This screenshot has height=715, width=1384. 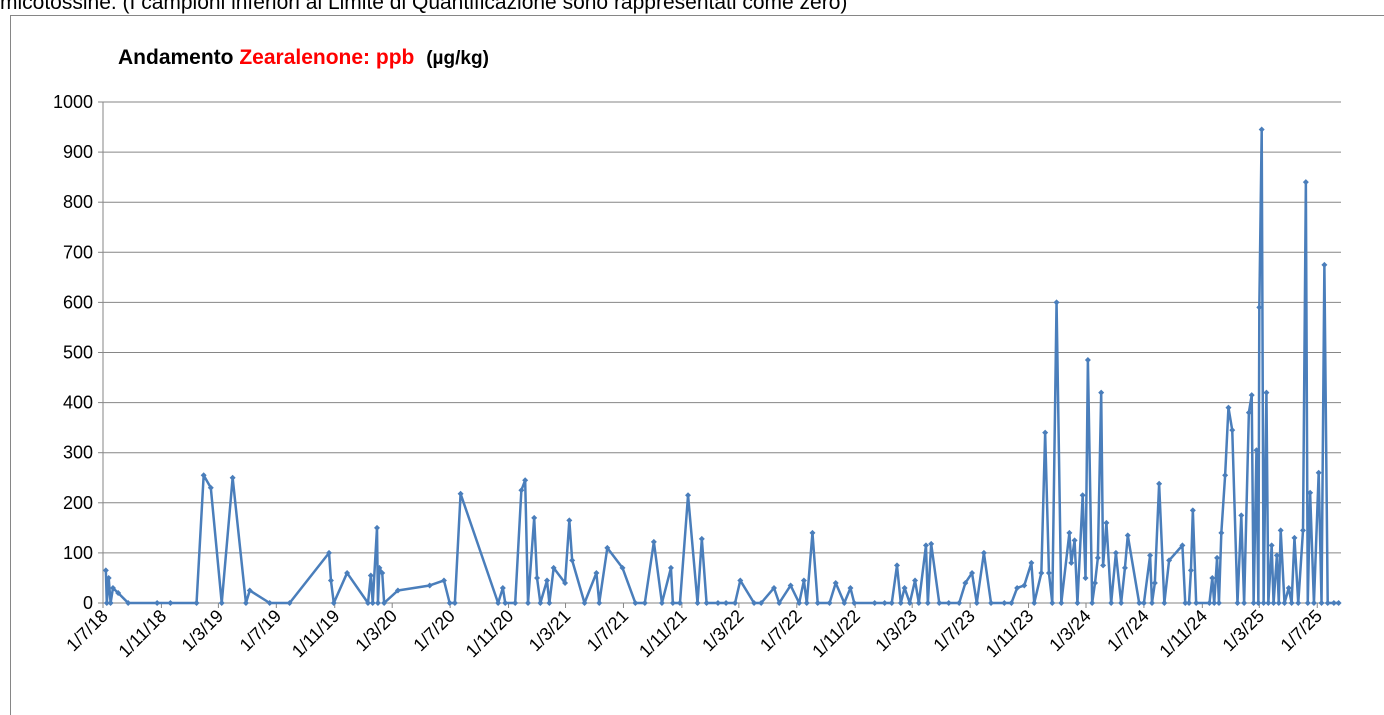 I want to click on y-tick-label: 1000, so click(x=73, y=102).